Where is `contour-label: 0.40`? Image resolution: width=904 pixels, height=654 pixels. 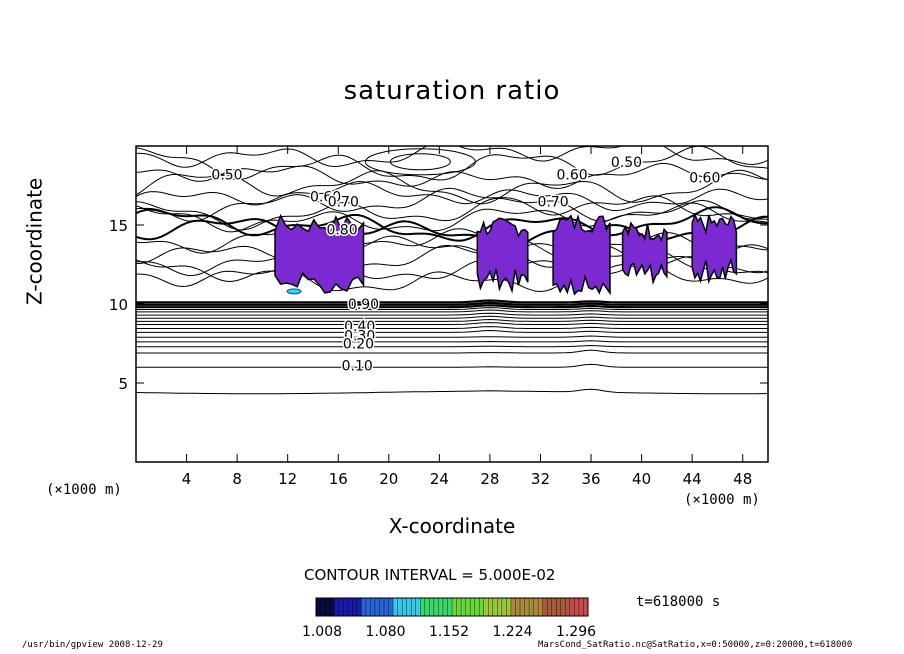 contour-label: 0.40 is located at coordinates (359, 327).